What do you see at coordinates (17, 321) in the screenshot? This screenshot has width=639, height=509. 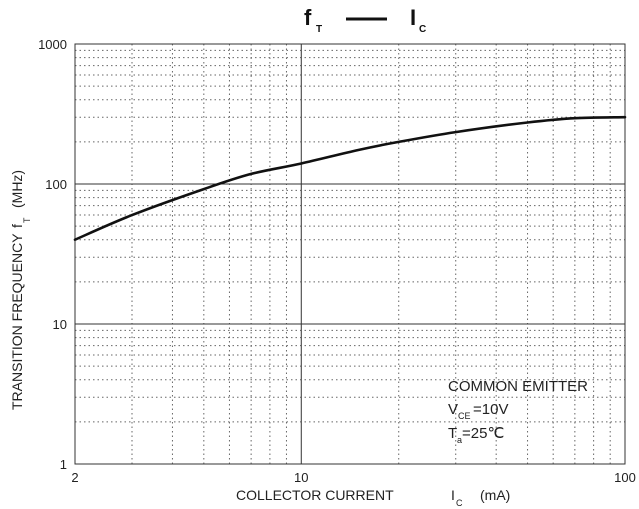 I see `y-axis-label-text: TRANSITION FREQUENCY` at bounding box center [17, 321].